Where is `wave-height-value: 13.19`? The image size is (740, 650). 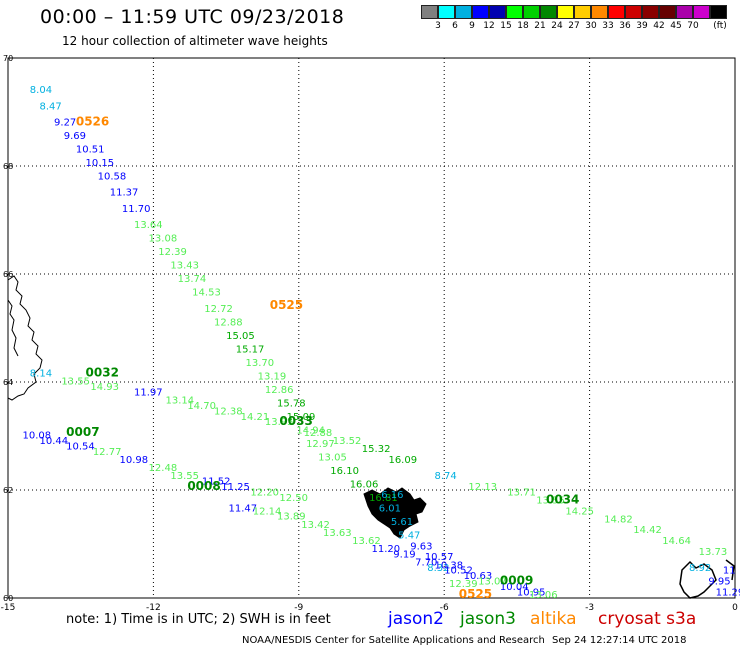
wave-height-value: 13.19 is located at coordinates (272, 376).